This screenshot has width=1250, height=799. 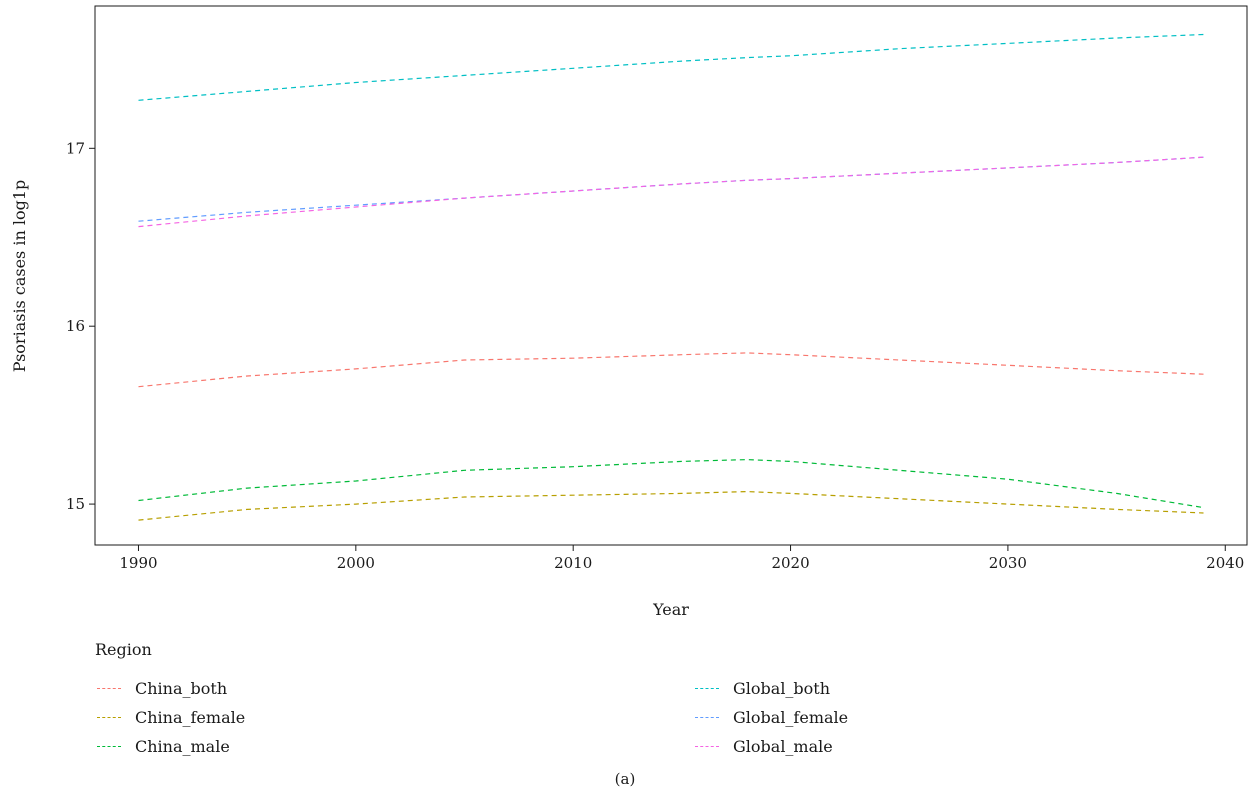 I want to click on series-line-global-both, so click(x=671, y=67).